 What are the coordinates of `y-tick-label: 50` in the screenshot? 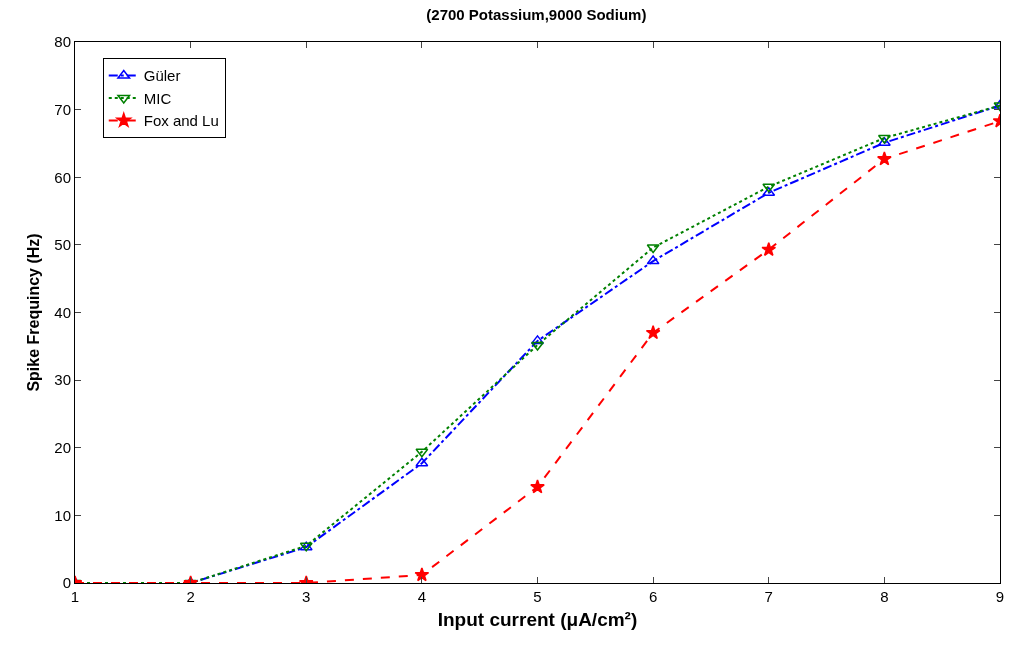 It's located at (62, 245).